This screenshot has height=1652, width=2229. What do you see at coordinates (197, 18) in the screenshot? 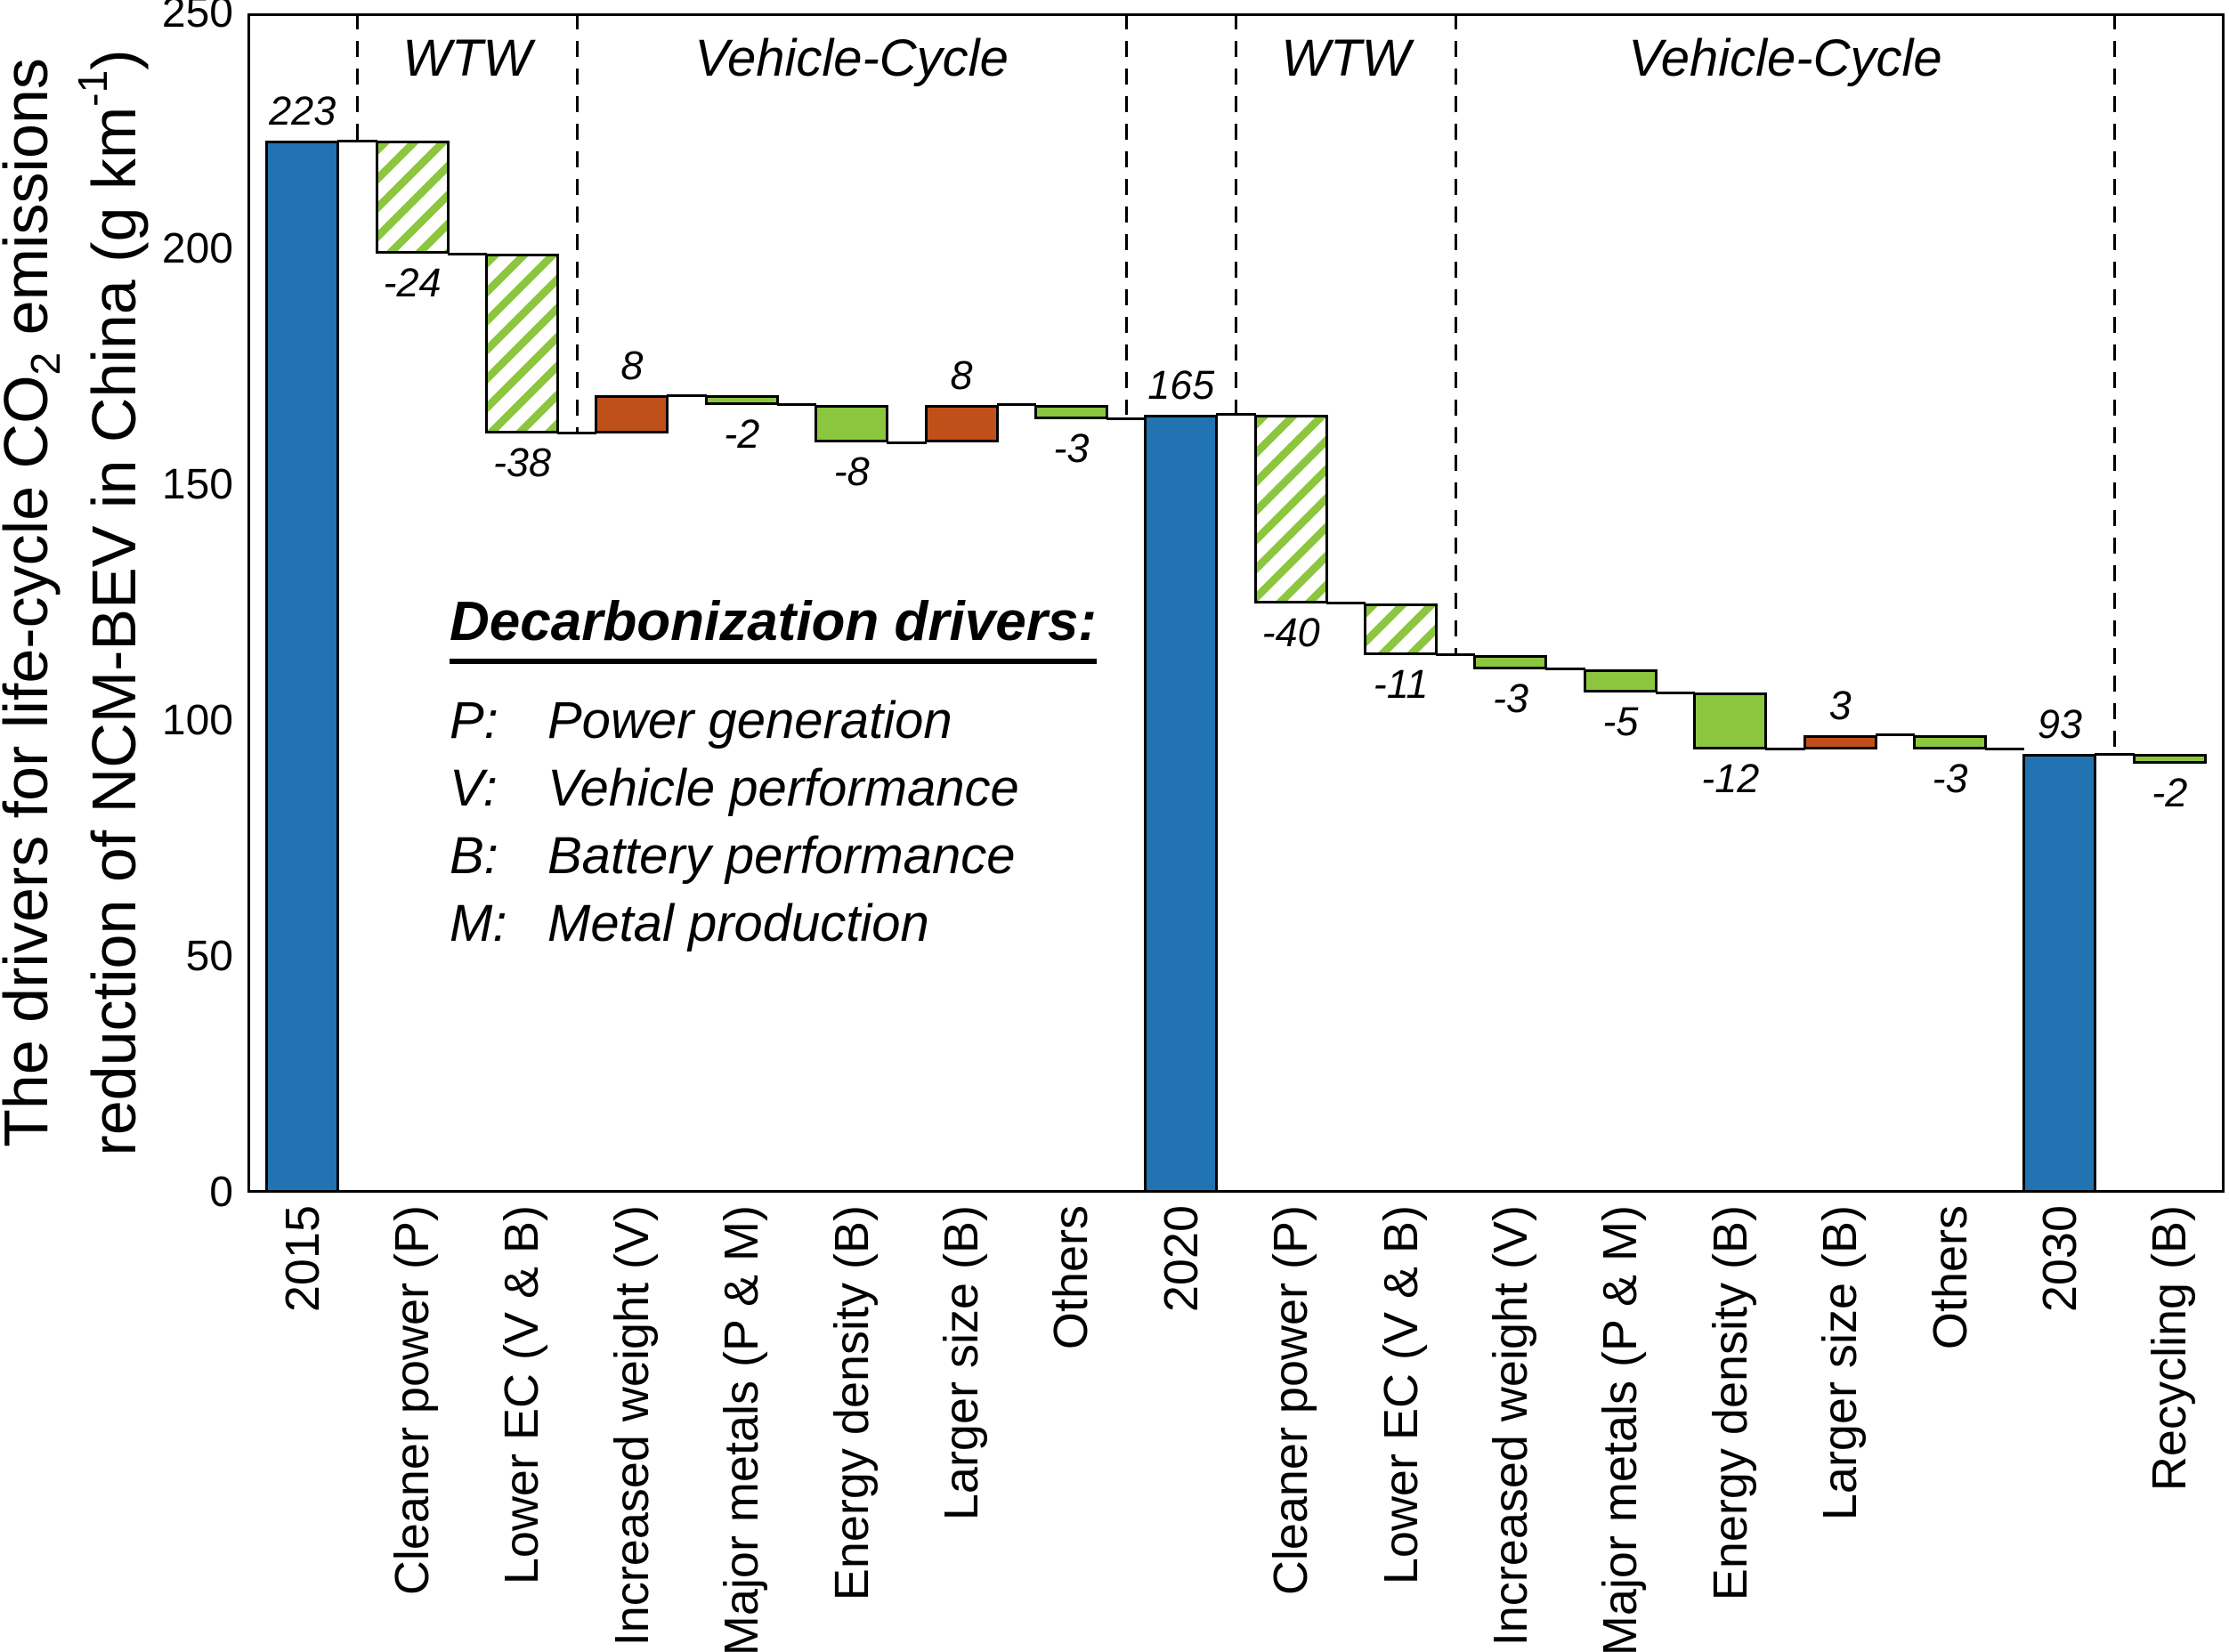
I see `y-tick-label: 250` at bounding box center [197, 18].